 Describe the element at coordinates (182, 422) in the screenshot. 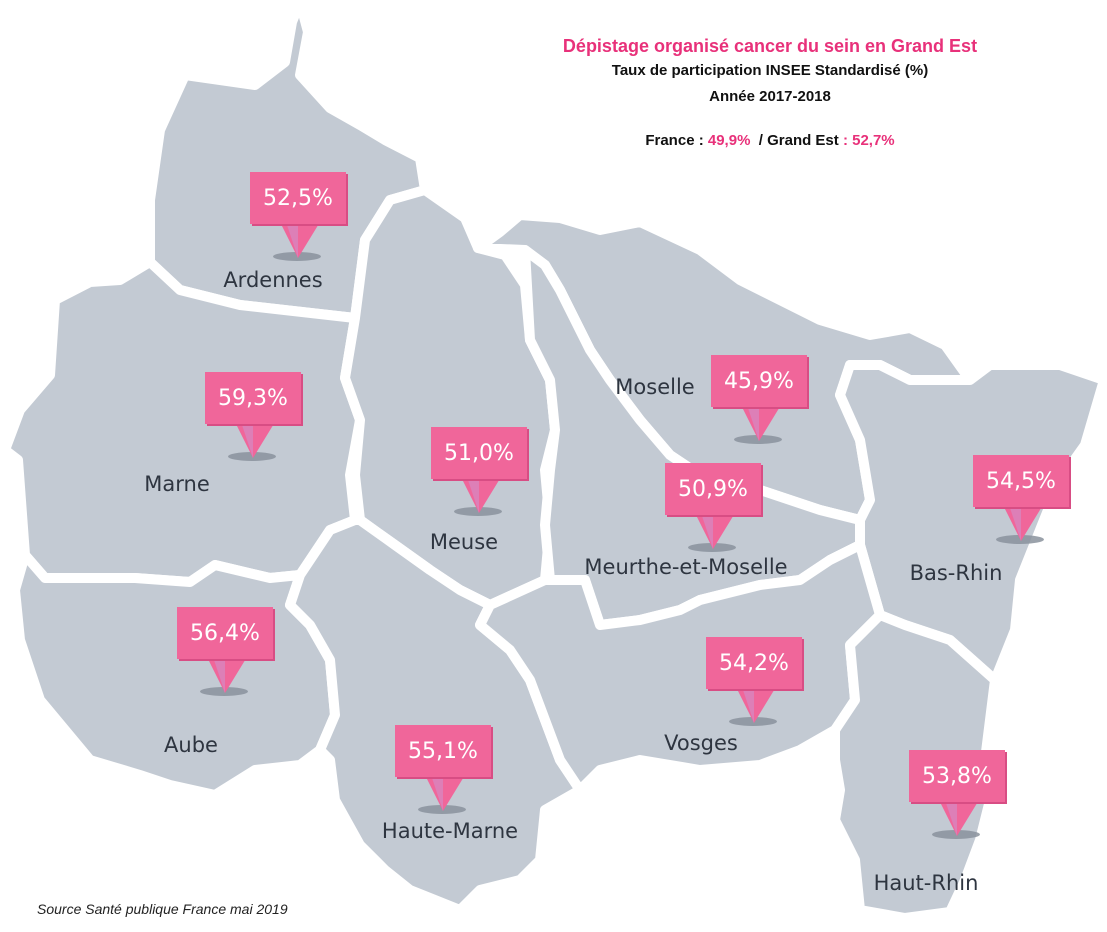

I see `region-marne` at that location.